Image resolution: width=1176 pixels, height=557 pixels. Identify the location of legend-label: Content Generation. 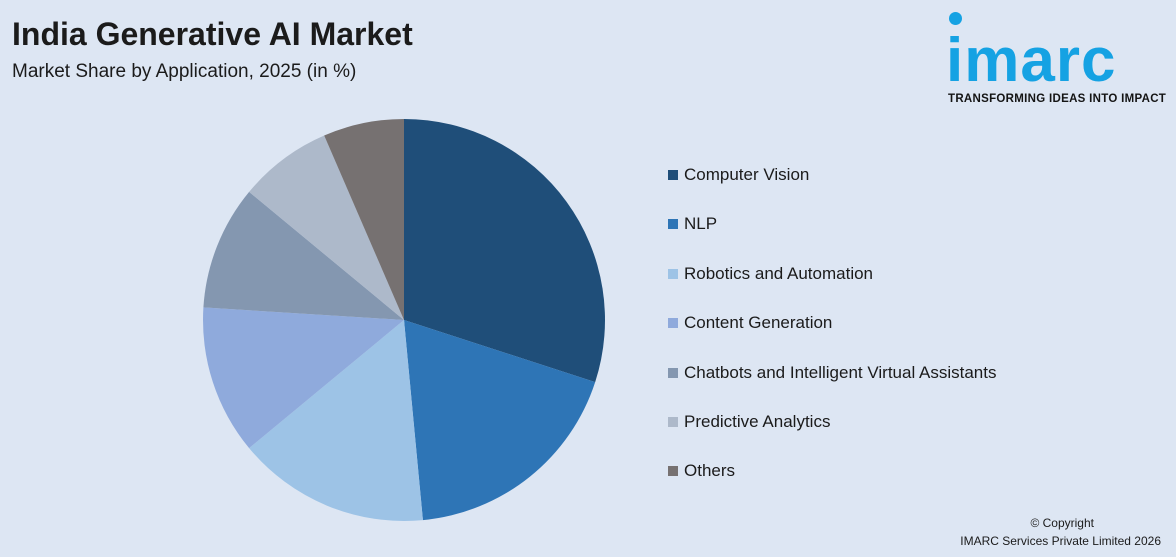
(758, 323).